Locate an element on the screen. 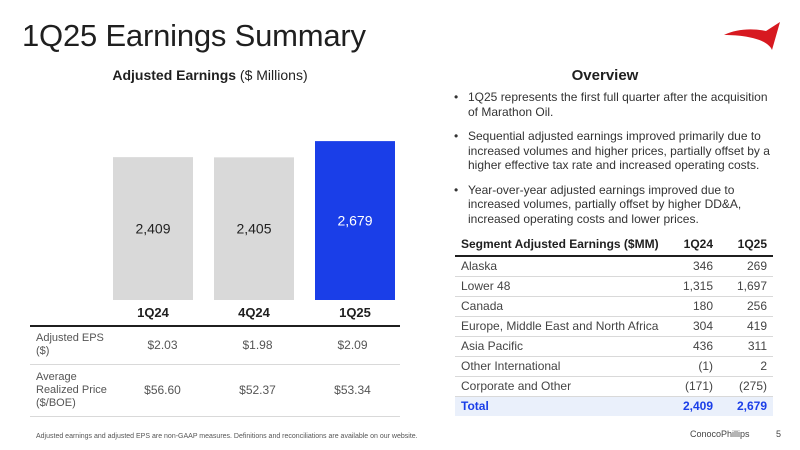 The height and width of the screenshot is (450, 800). segment-value-cell: (171) is located at coordinates (700, 386).